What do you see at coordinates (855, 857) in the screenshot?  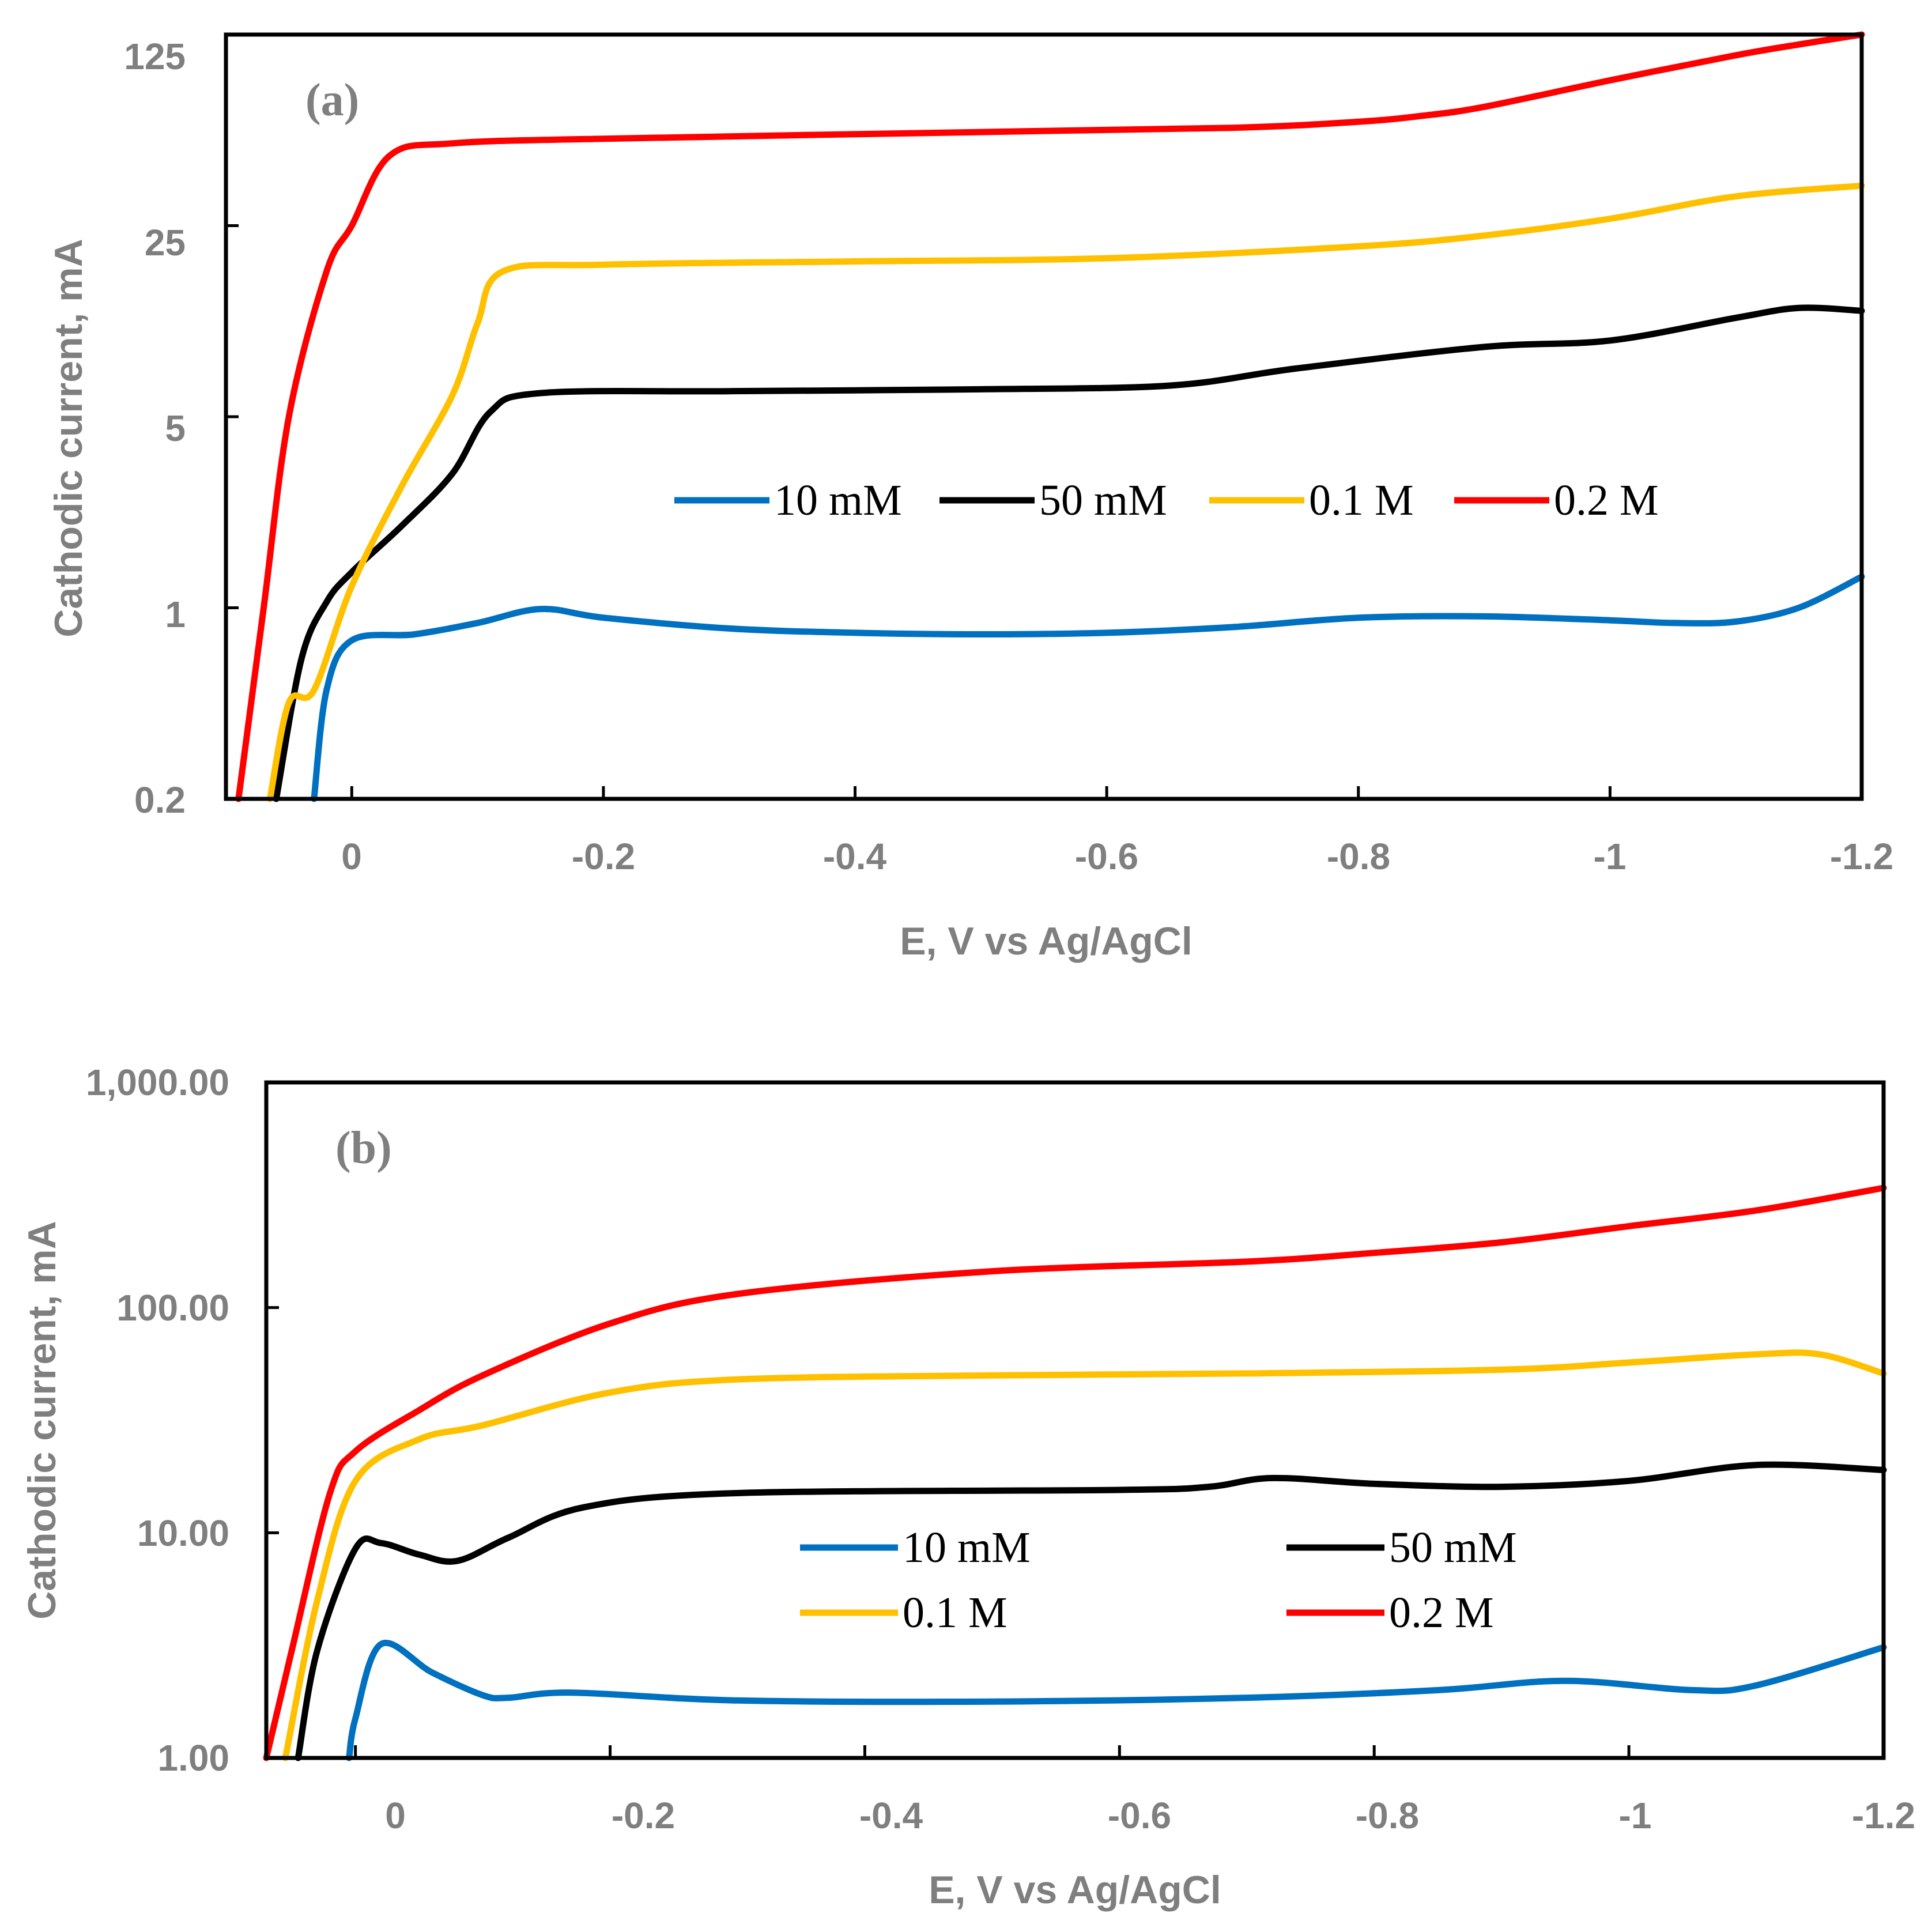 I see `panel-a-xtick-label: -0.4` at bounding box center [855, 857].